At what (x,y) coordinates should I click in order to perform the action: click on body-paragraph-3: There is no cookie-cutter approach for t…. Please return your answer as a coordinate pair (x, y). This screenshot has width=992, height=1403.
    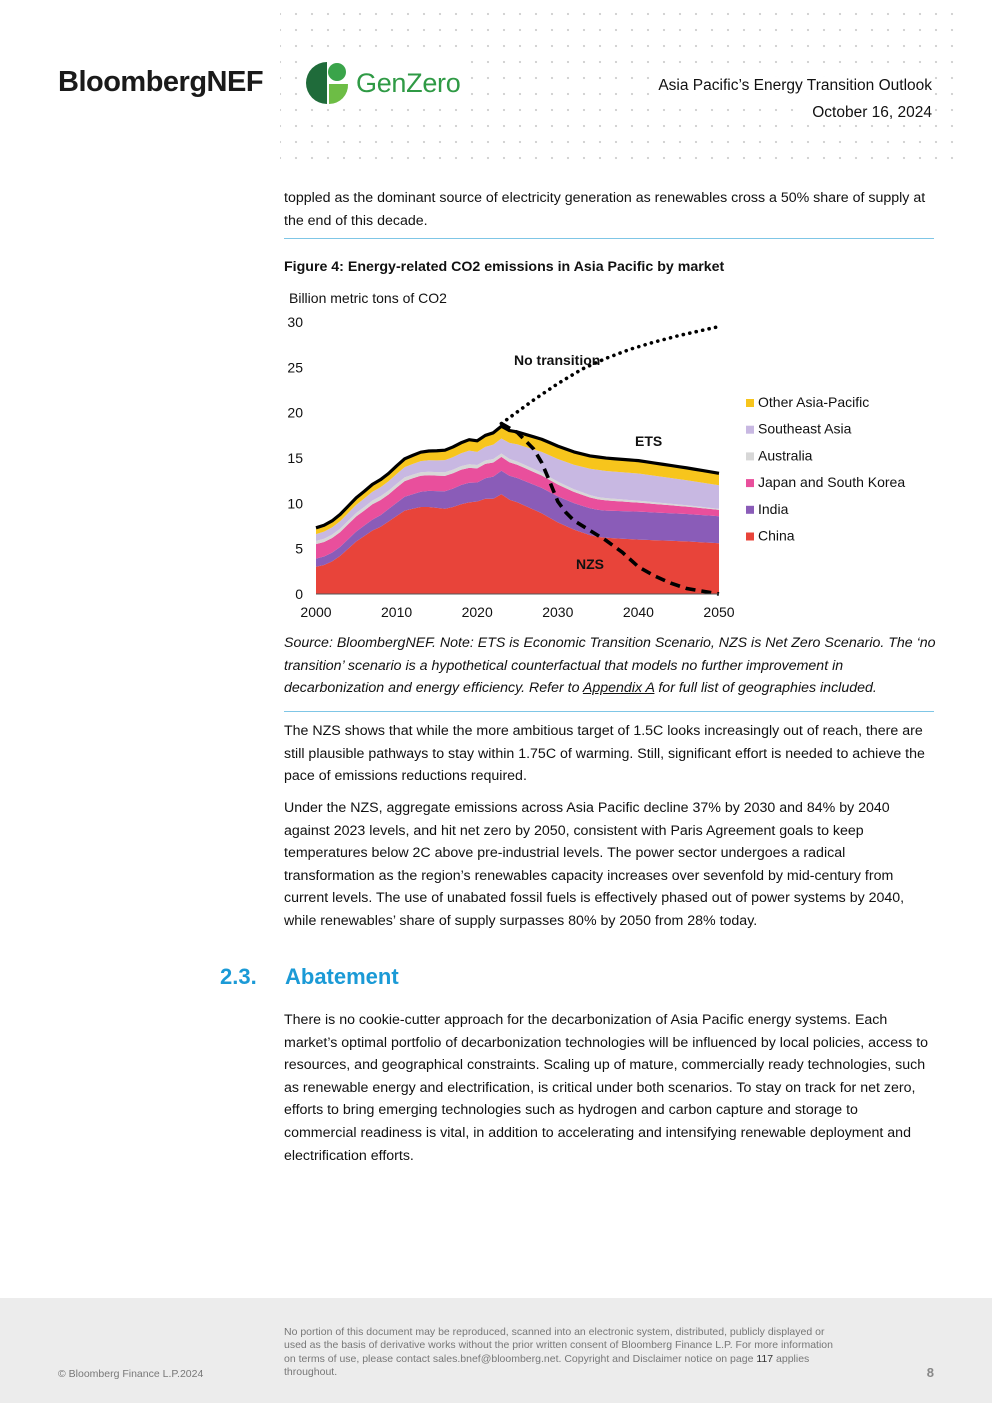
    Looking at the image, I should click on (606, 1088).